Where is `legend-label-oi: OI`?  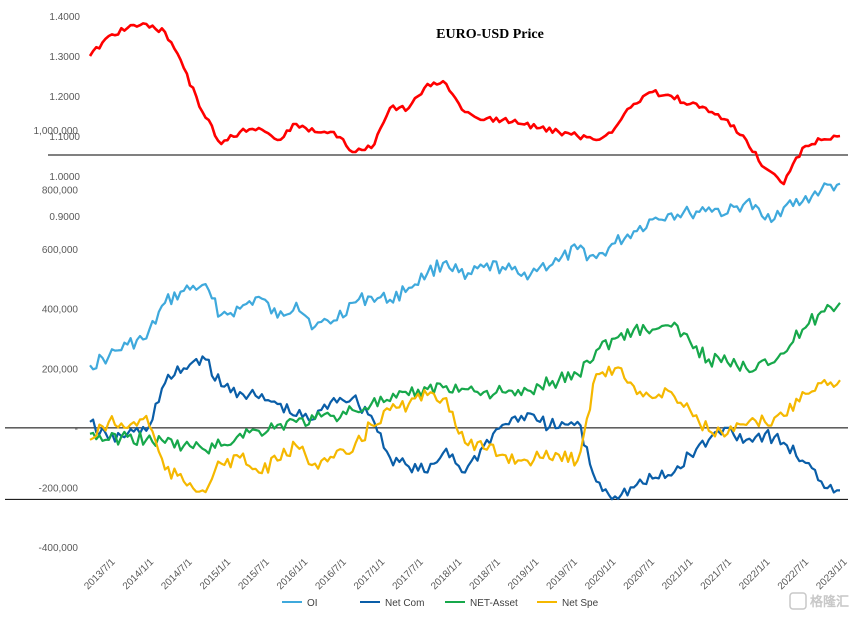 legend-label-oi: OI is located at coordinates (312, 603).